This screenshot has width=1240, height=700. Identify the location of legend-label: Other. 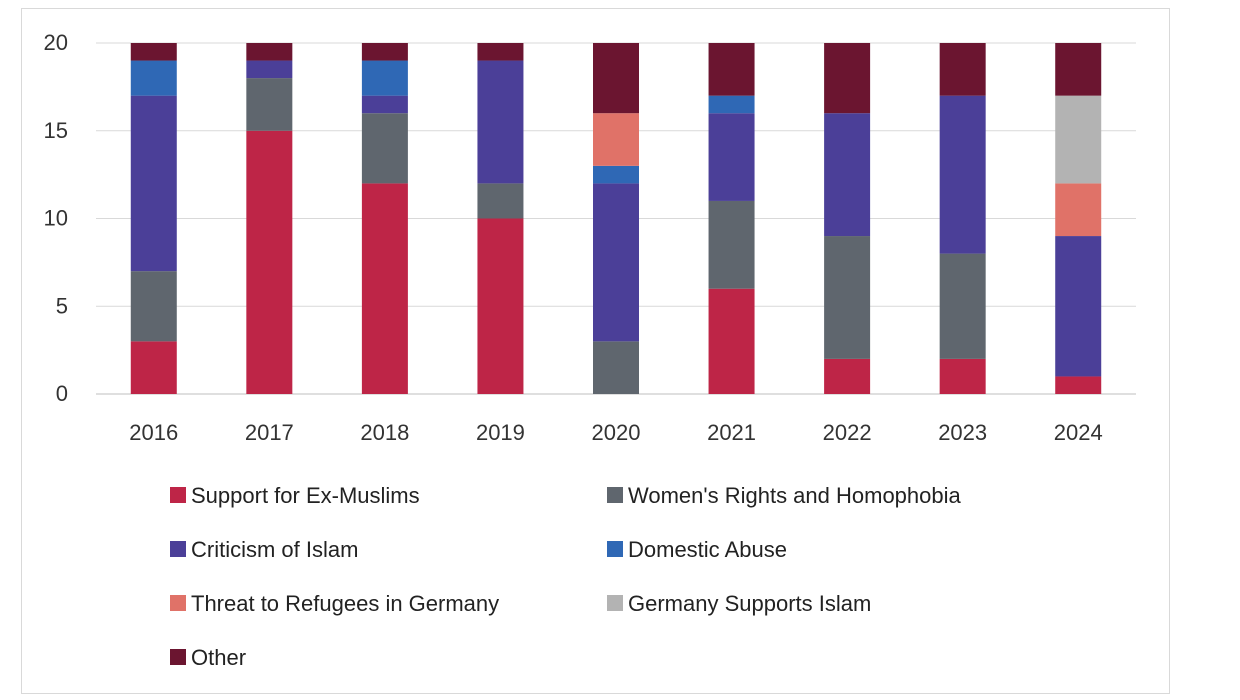
(218, 657).